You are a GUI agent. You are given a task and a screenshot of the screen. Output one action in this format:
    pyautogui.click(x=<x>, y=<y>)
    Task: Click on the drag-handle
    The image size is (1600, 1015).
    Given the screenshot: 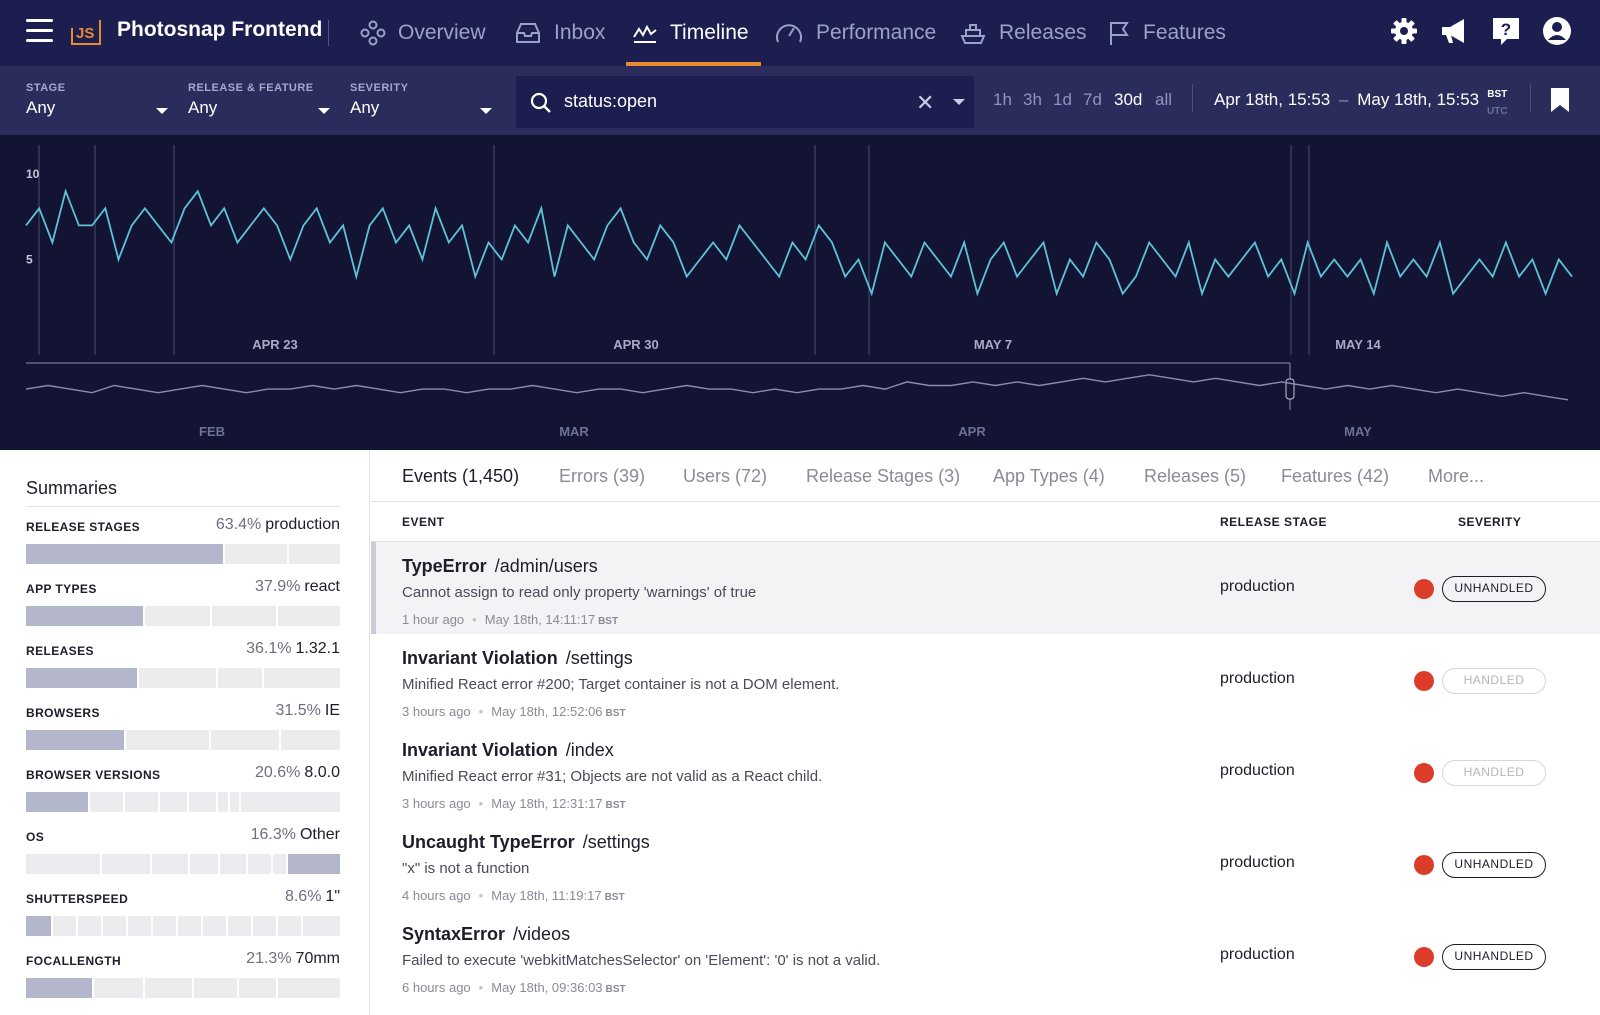 What is the action you would take?
    pyautogui.click(x=1290, y=389)
    